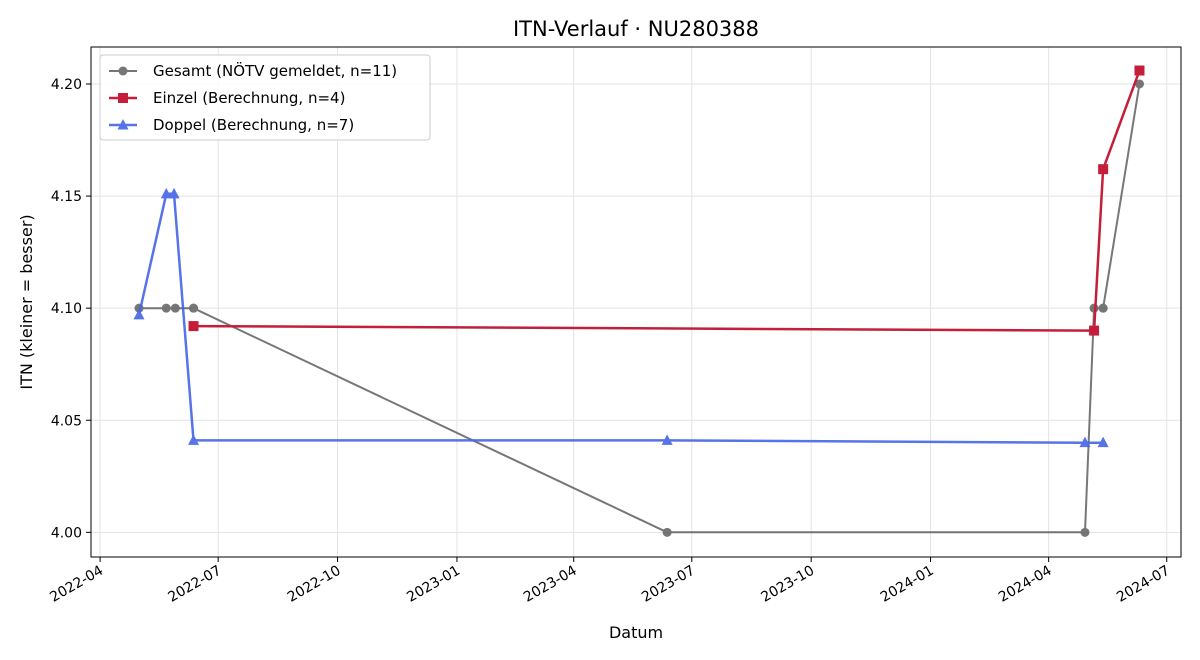 Image resolution: width=1200 pixels, height=660 pixels. Describe the element at coordinates (66, 85) in the screenshot. I see `y-tick-label: 4.20` at that location.